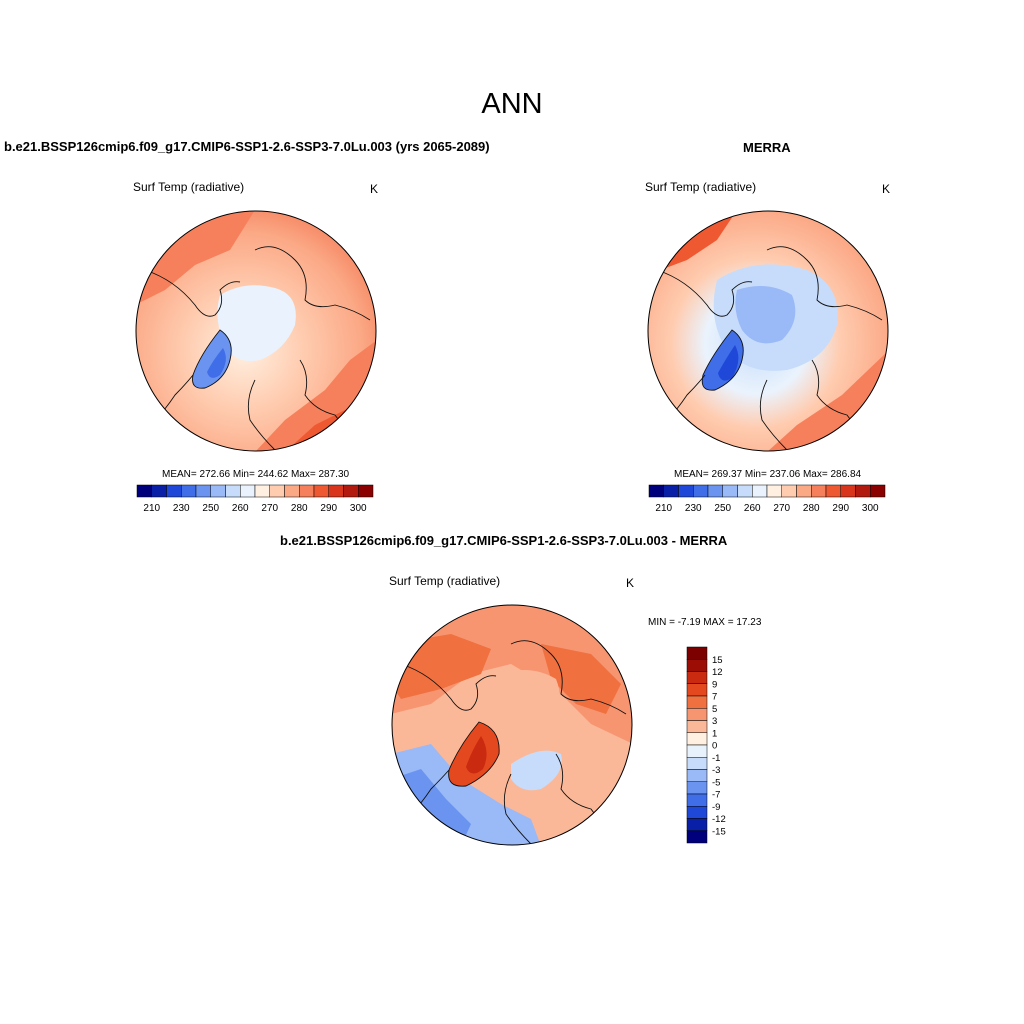 The image size is (1024, 1024). Describe the element at coordinates (581, 679) in the screenshot. I see `panel-diff-warm-region` at that location.